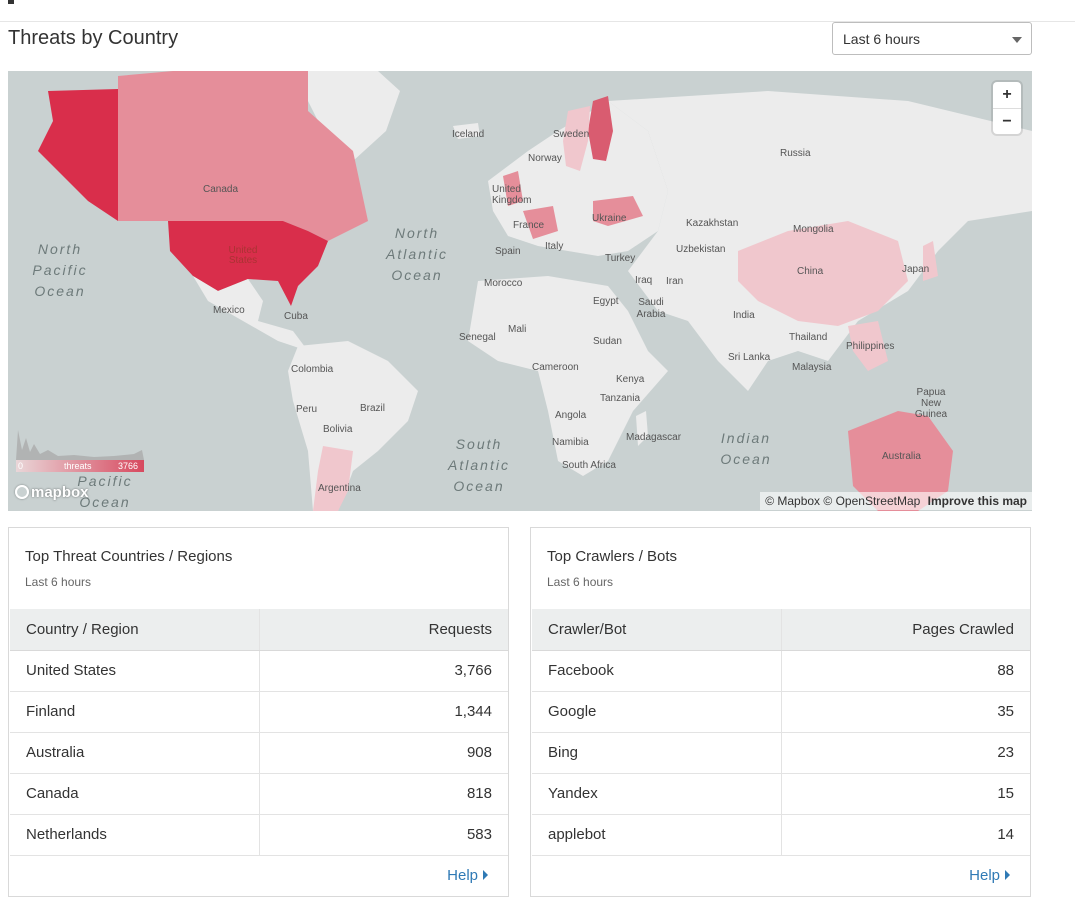  Describe the element at coordinates (651, 308) in the screenshot. I see `map-label-saudi: Saudi Arabia` at that location.